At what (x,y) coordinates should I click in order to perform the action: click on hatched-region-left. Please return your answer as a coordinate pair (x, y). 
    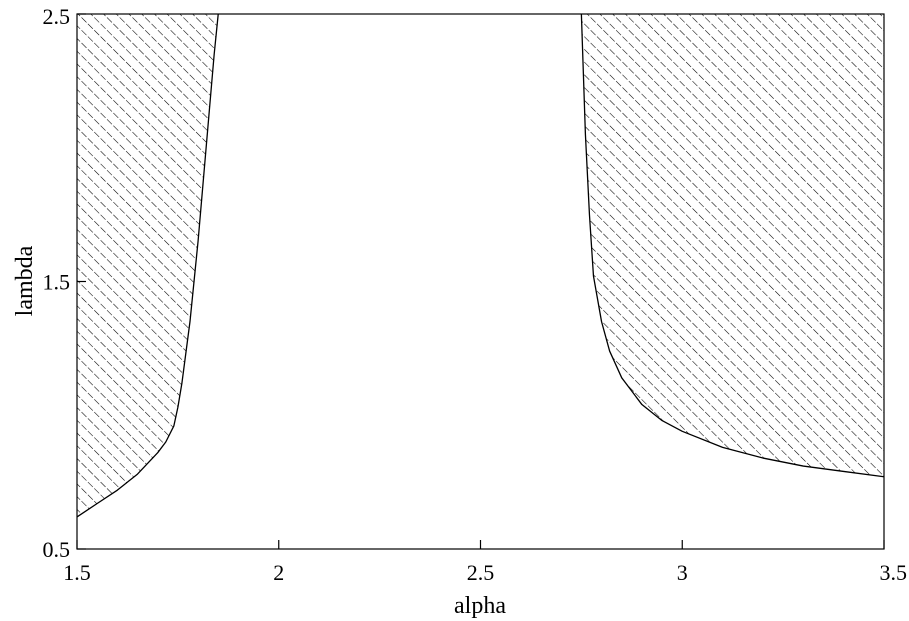
    Looking at the image, I should click on (148, 265).